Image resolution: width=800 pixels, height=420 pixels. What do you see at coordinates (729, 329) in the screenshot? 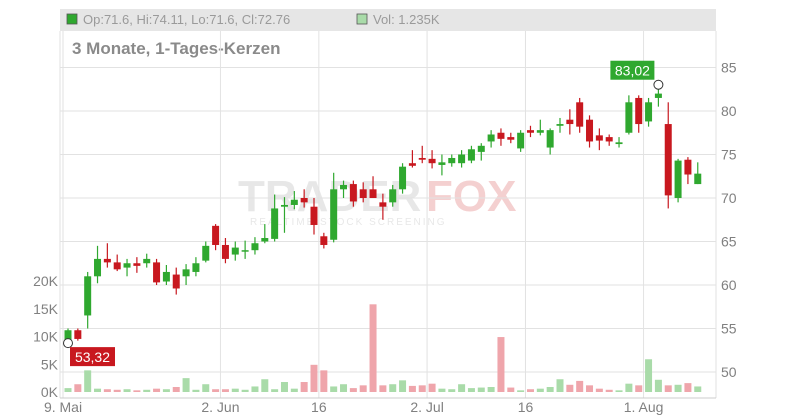
I see `price-tick-label: 55` at bounding box center [729, 329].